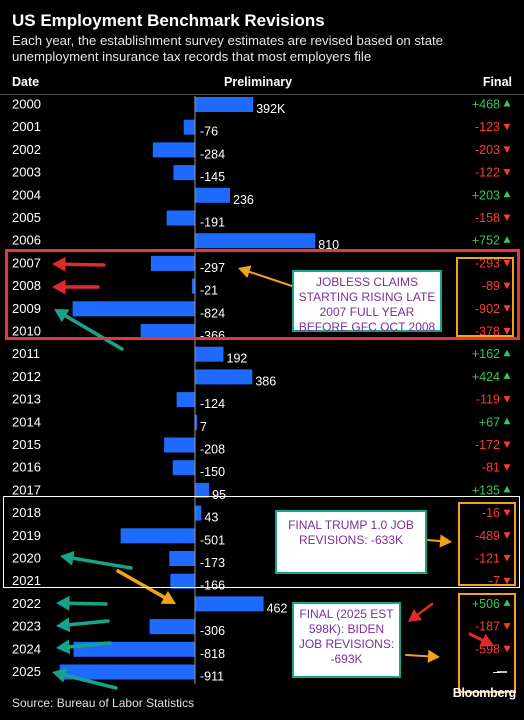 The image size is (524, 720). I want to click on red-highlight-box, so click(262, 294).